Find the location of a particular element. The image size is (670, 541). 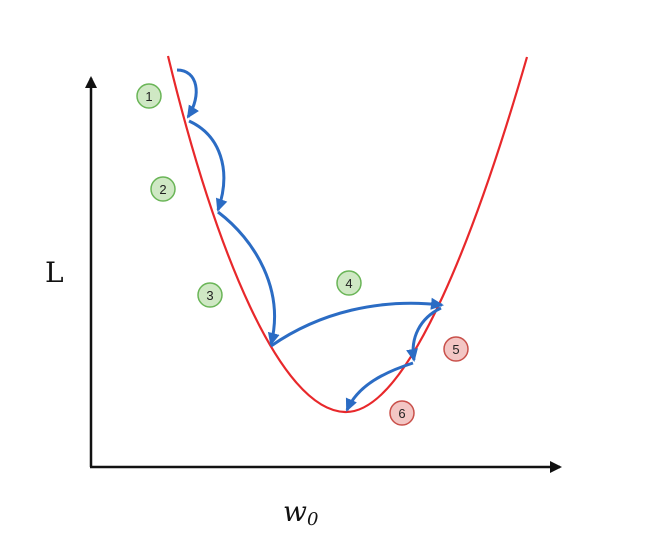

step-badge-3: 3 is located at coordinates (210, 295).